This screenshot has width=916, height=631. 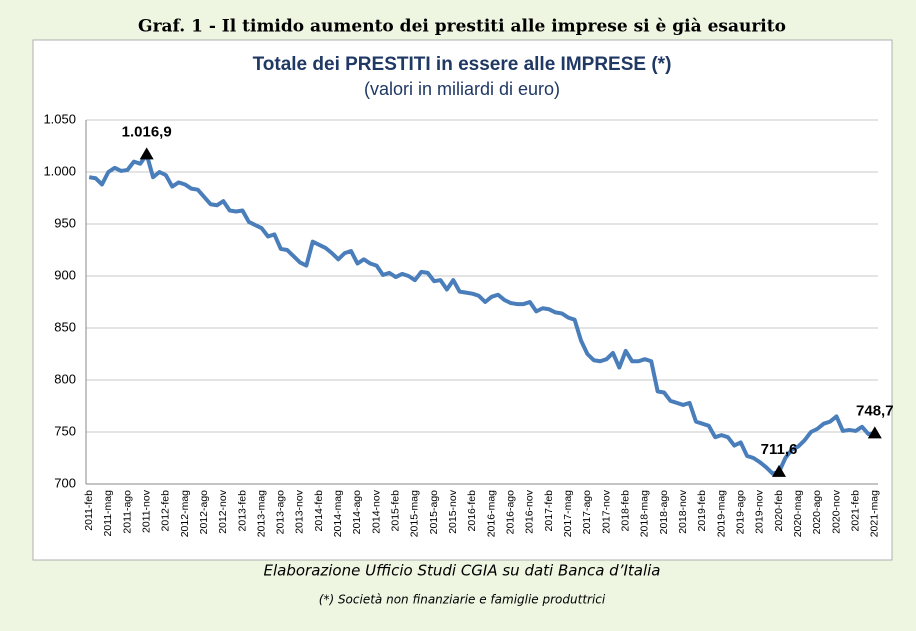 What do you see at coordinates (683, 511) in the screenshot?
I see `x-tick-label: 2018-nov` at bounding box center [683, 511].